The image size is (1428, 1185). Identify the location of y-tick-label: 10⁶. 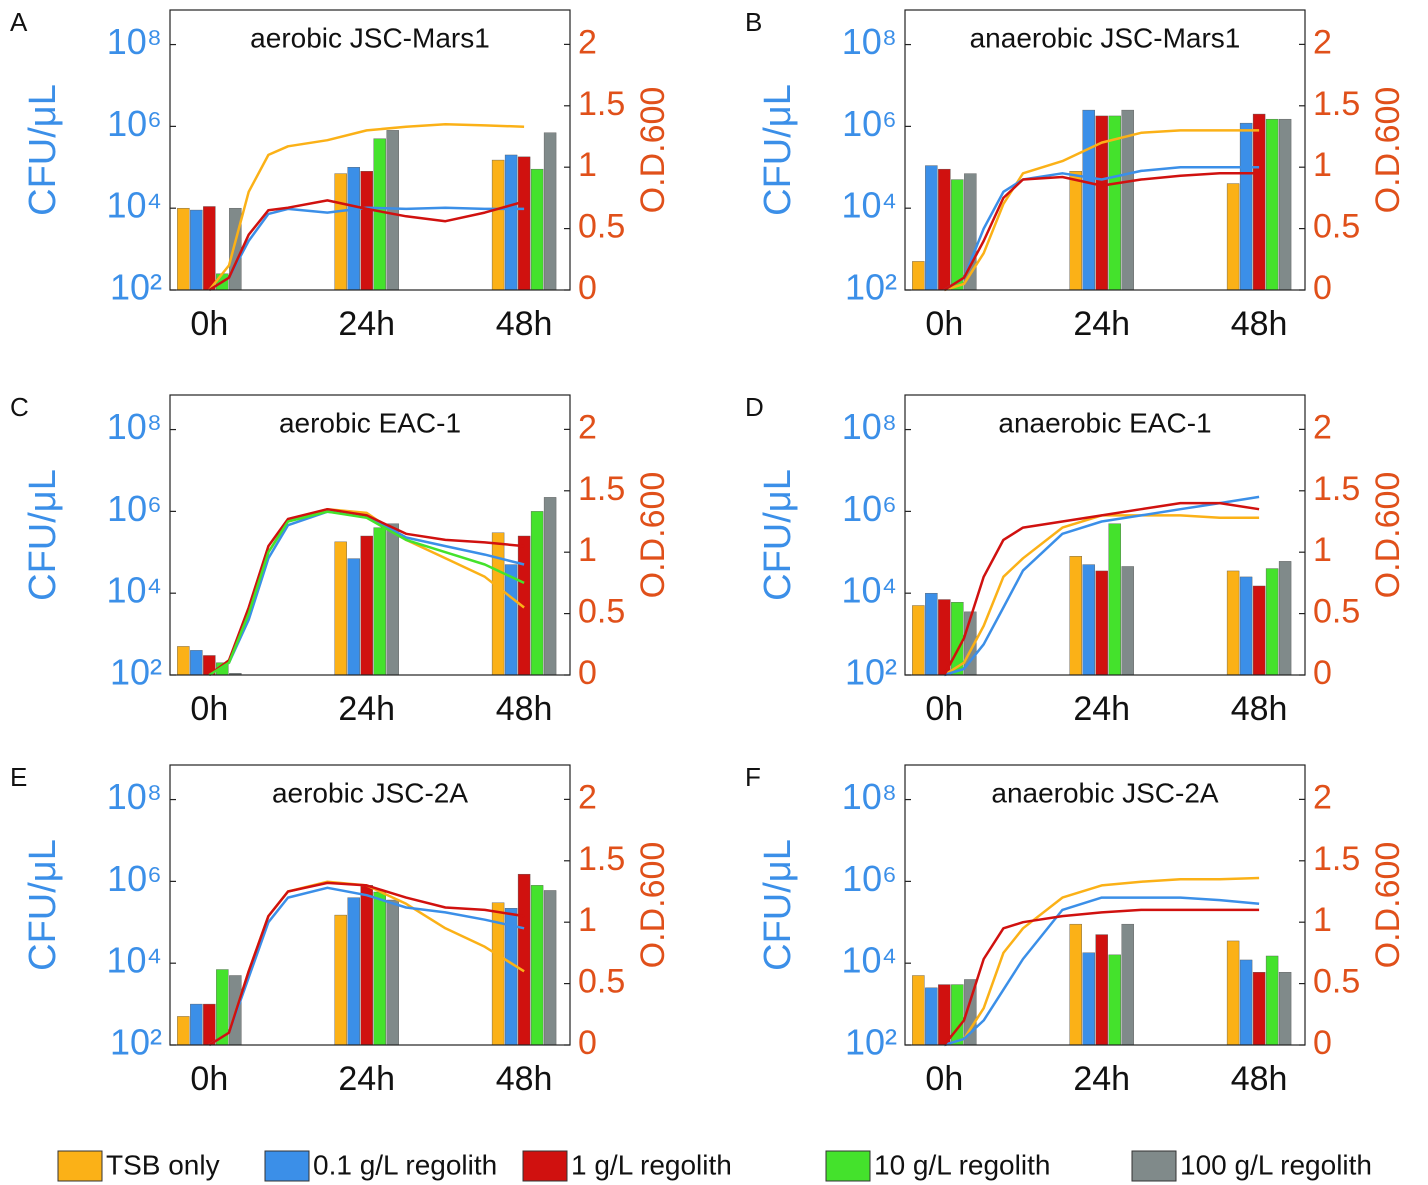
(134, 878).